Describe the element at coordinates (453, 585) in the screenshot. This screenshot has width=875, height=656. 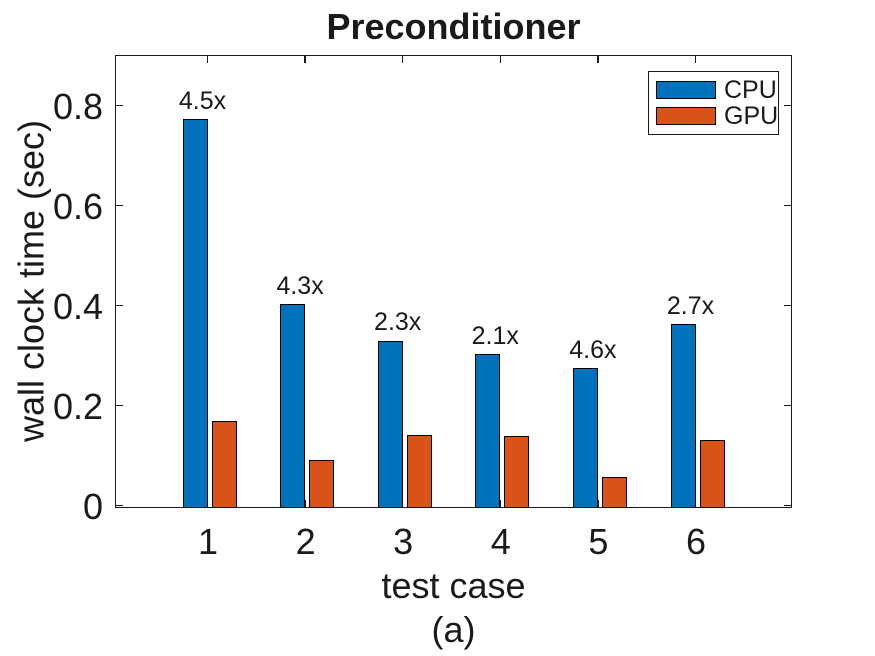
I see `x-axis-label: test case` at that location.